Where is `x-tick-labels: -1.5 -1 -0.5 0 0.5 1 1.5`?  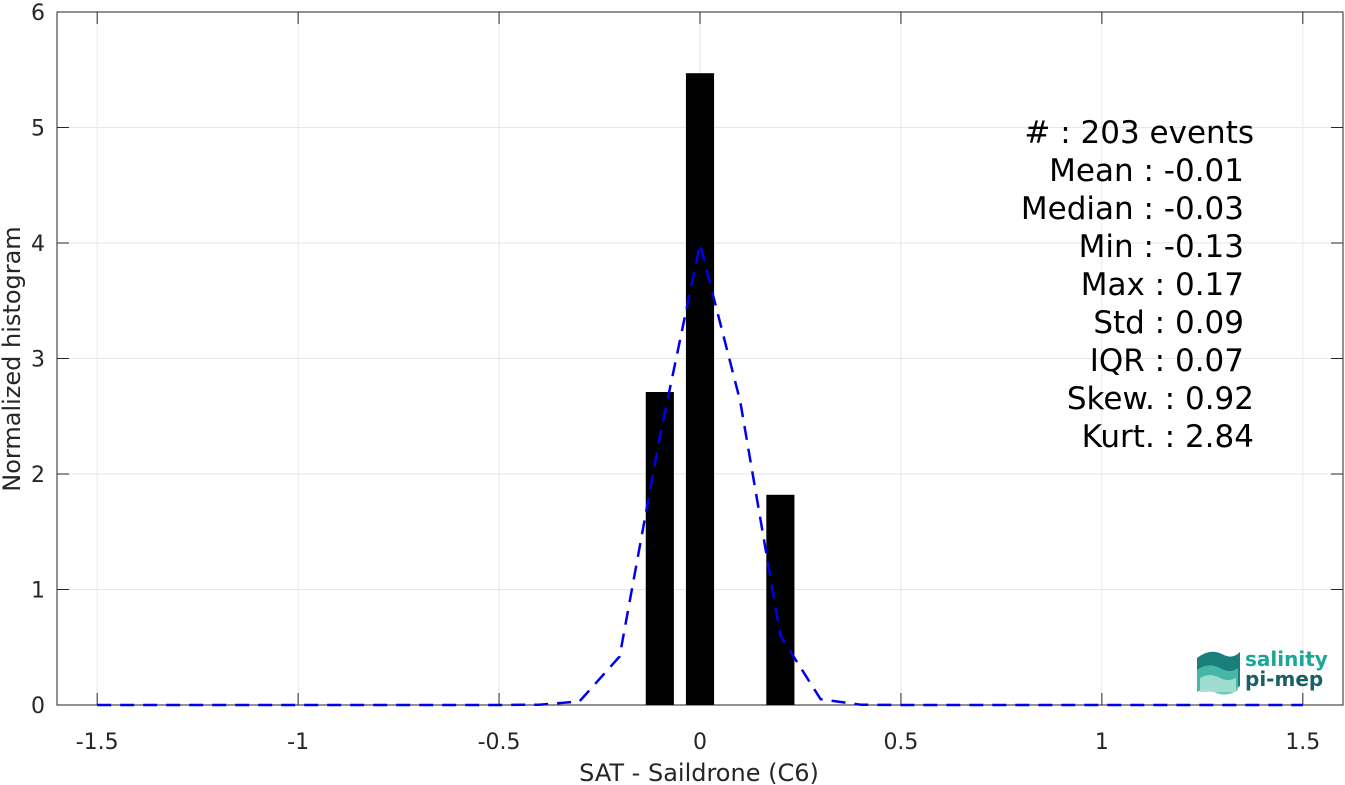
x-tick-labels: -1.5 -1 -0.5 0 0.5 1 1.5 is located at coordinates (698, 742).